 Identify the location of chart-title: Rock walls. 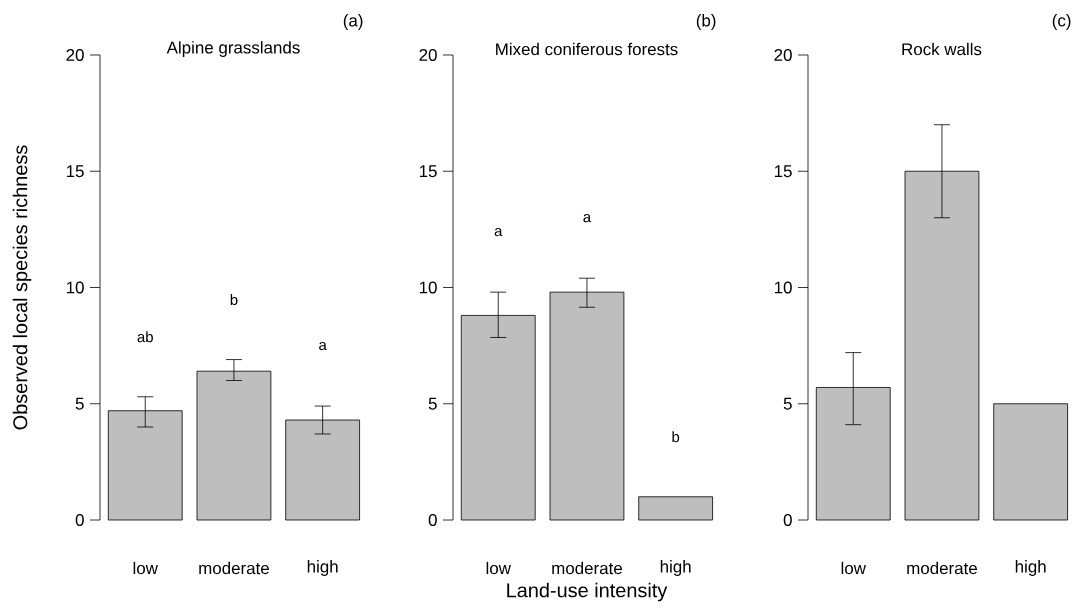
(942, 49).